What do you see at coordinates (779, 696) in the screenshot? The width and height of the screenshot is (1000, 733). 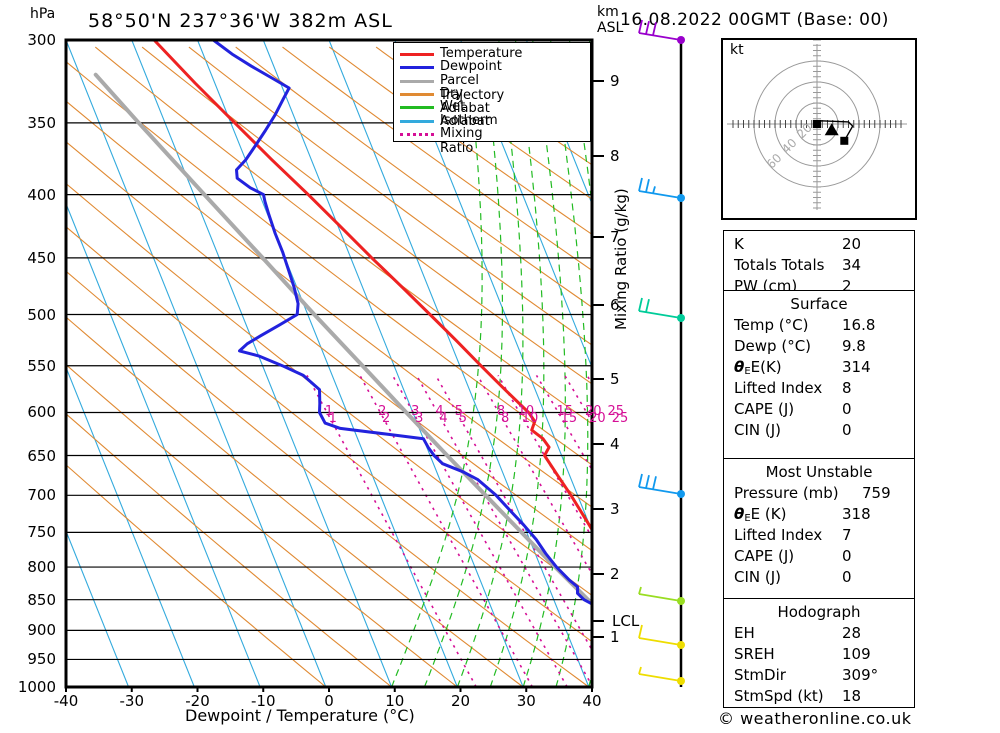 I see `stat-key: StmSpd (kt)` at bounding box center [779, 696].